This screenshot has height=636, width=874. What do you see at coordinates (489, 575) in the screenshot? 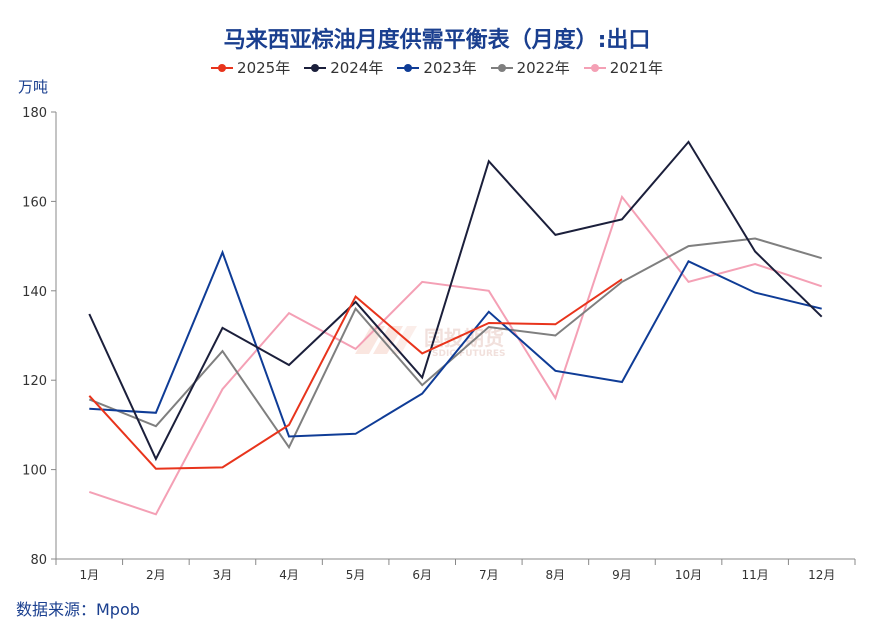
I see `x-tick-label: 7月` at bounding box center [489, 575].